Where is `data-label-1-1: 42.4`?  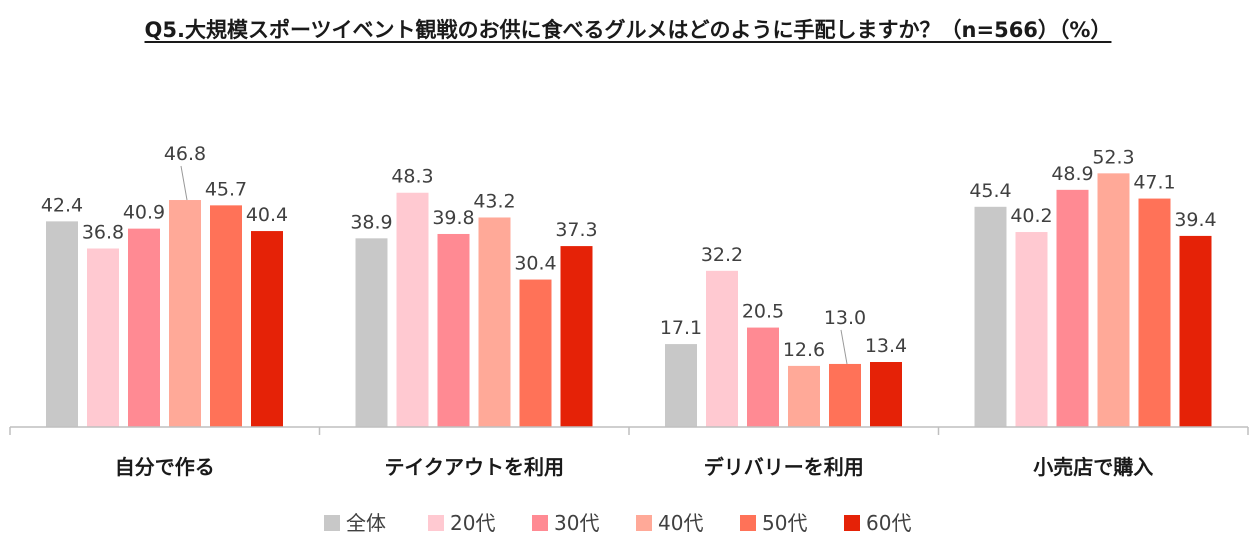 data-label-1-1: 42.4 is located at coordinates (62, 205).